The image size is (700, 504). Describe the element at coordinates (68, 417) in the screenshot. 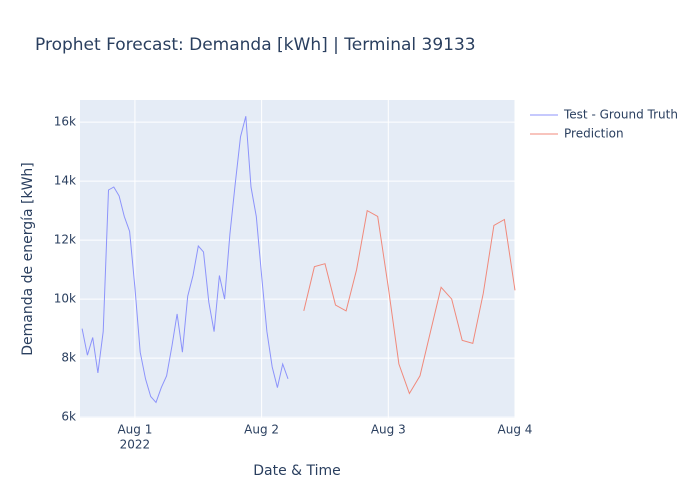

I see `y-tick-label: 6k` at that location.